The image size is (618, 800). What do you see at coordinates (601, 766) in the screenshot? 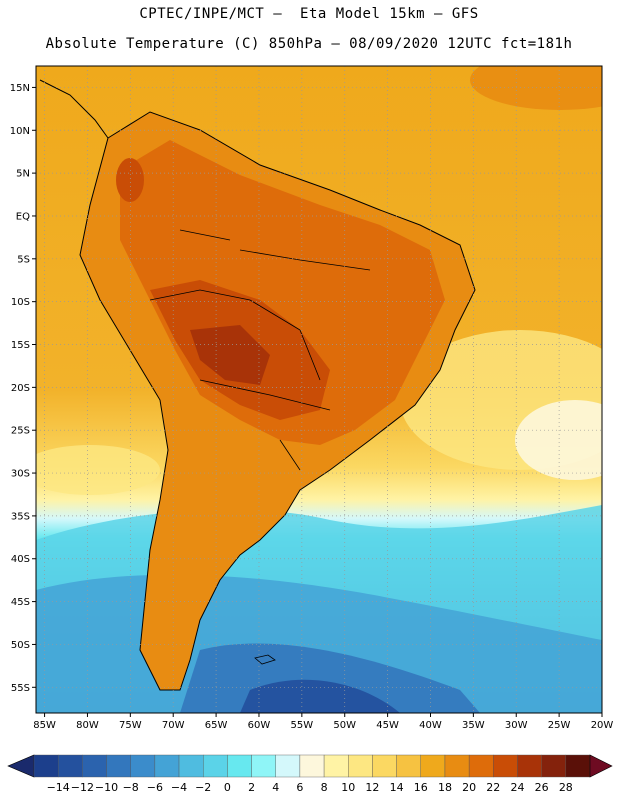
I see `colorbar-right-arrow` at bounding box center [601, 766].